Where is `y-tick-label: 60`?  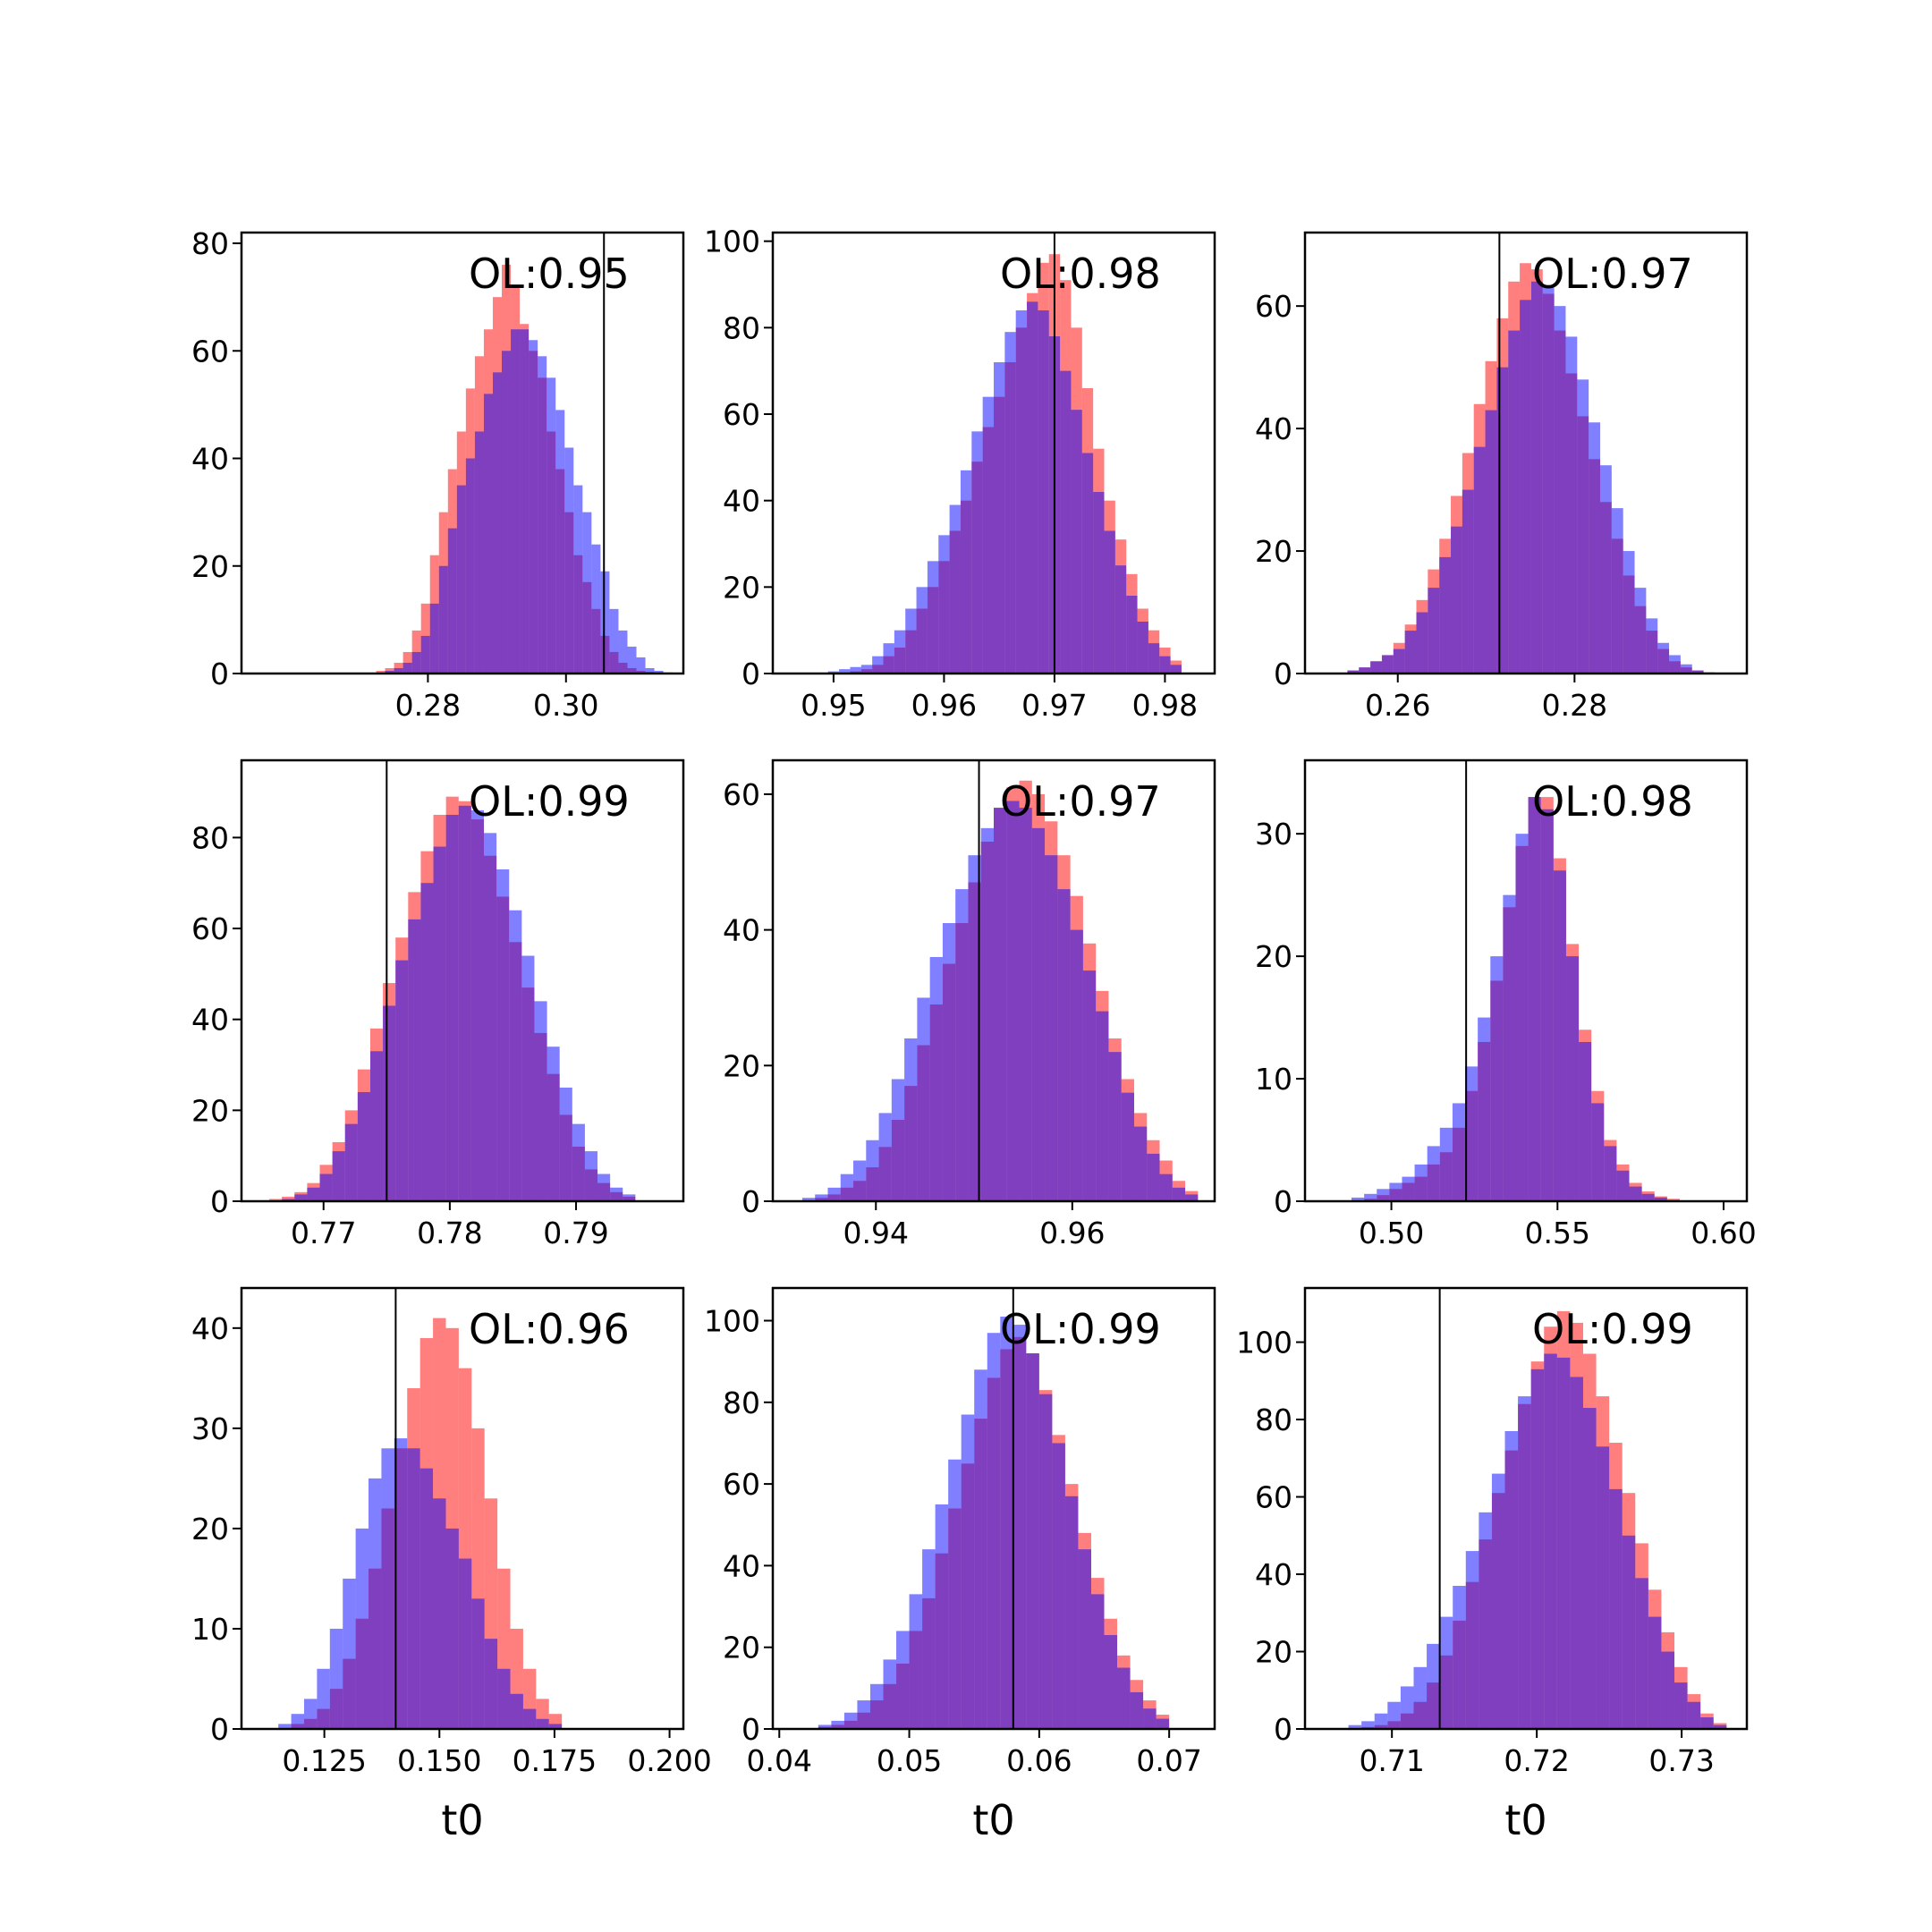
y-tick-label: 60 is located at coordinates (741, 1484).